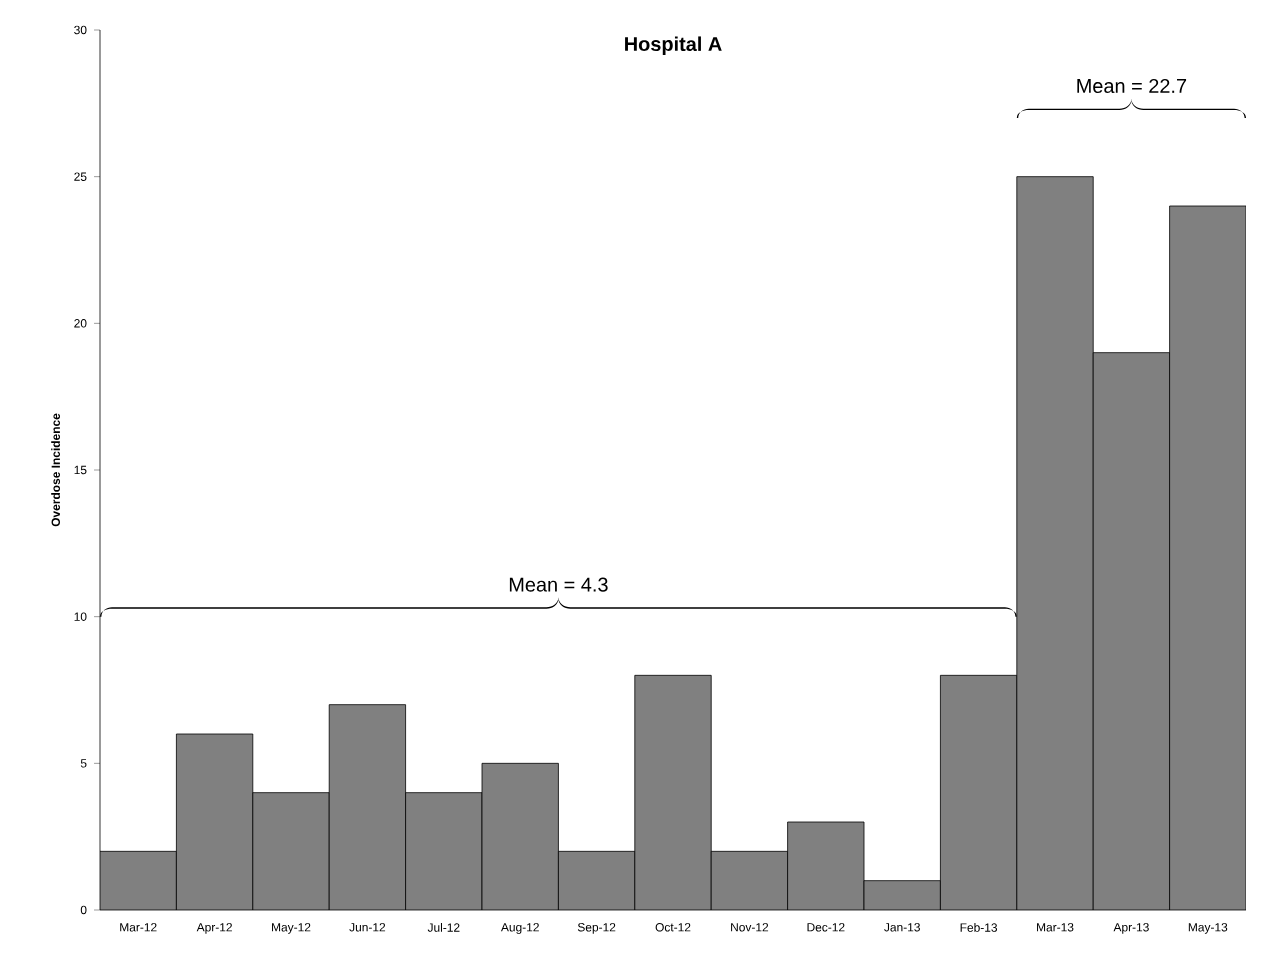 The image size is (1262, 954). Describe the element at coordinates (673, 45) in the screenshot. I see `chart-title: Hospital A` at that location.